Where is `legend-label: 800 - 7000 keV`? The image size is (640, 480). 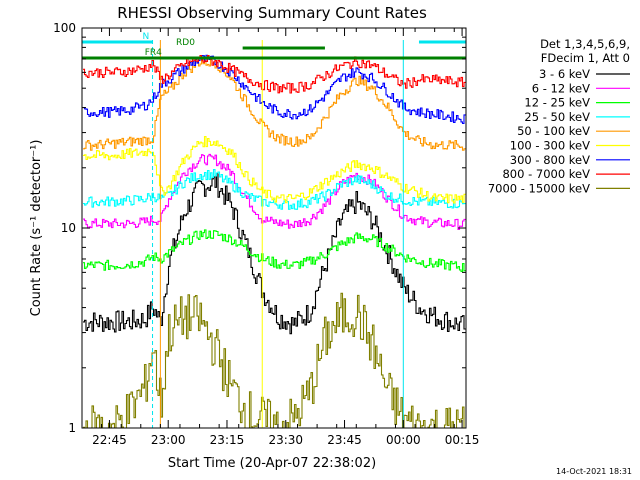 legend-label: 800 - 7000 keV is located at coordinates (546, 174).